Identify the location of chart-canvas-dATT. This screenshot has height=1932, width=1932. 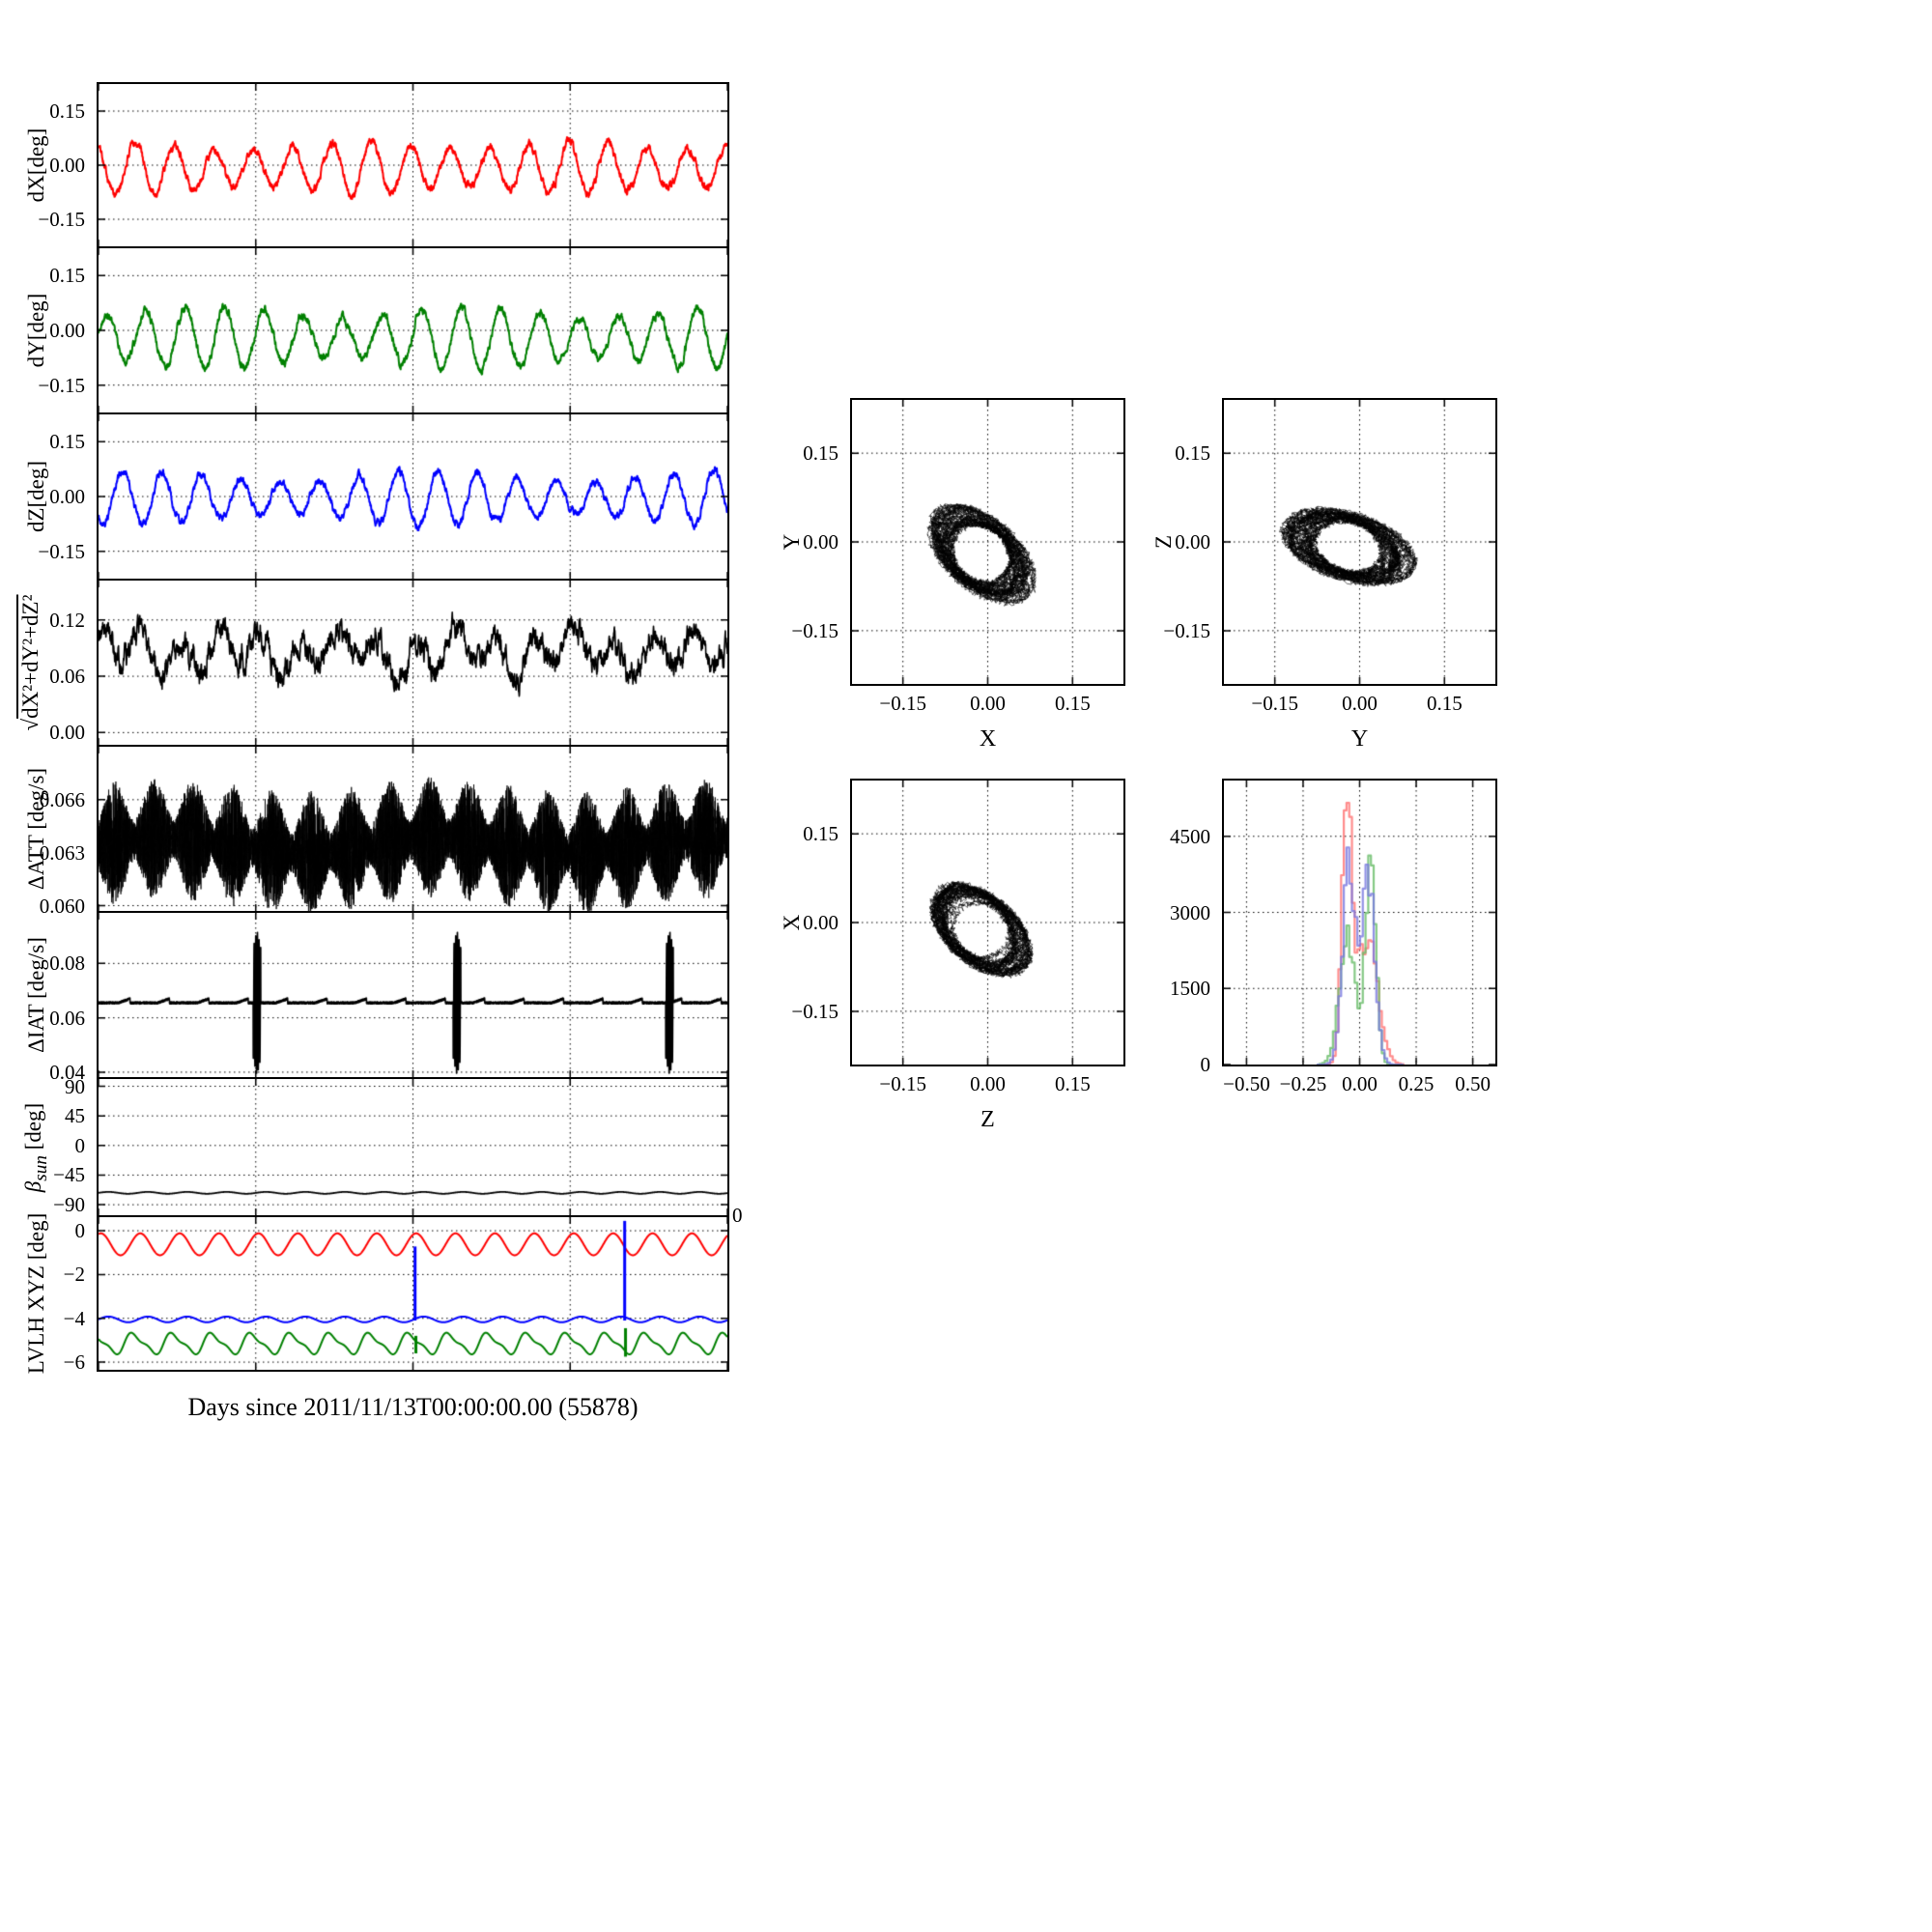
(413, 829).